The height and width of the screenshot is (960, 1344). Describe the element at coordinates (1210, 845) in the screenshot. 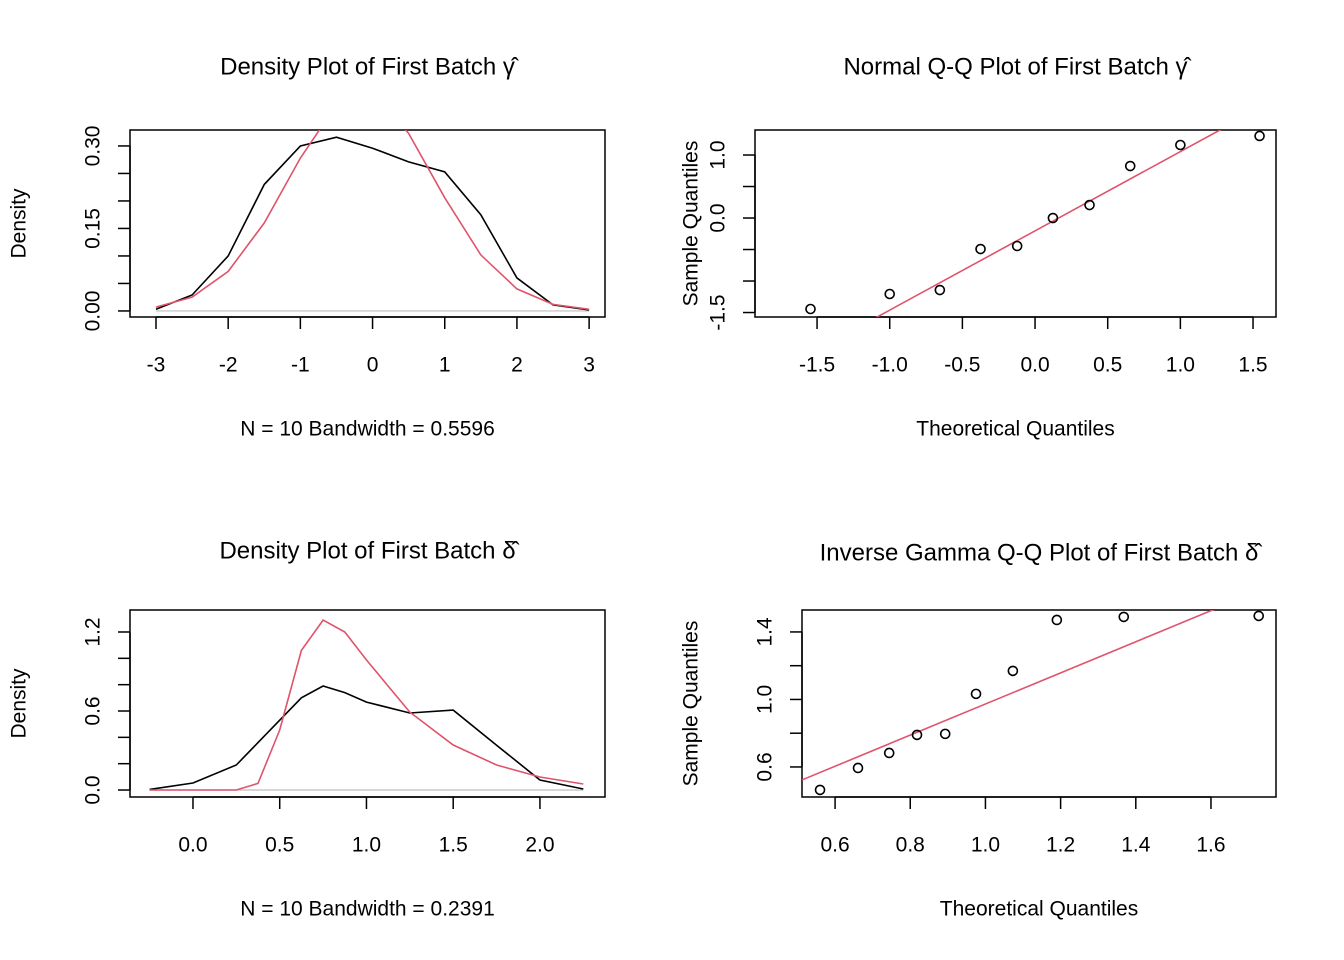

I see `x-tick-label: 1.6` at that location.